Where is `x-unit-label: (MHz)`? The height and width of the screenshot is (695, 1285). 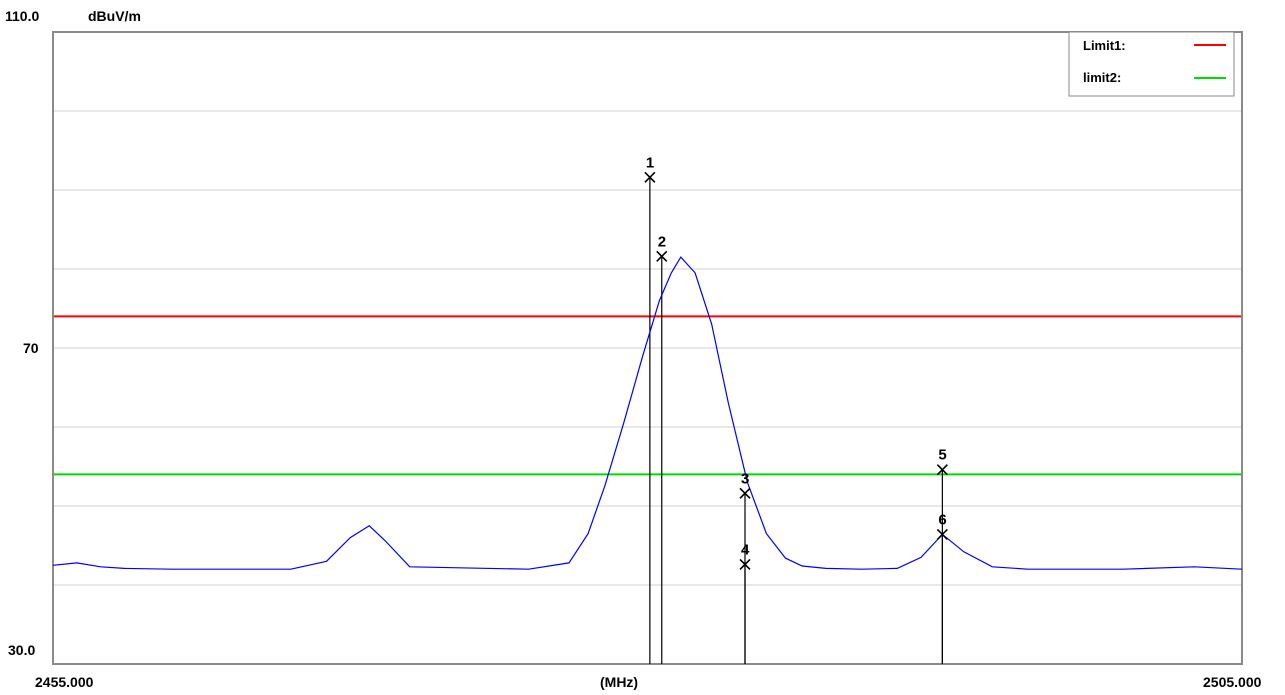
x-unit-label: (MHz) is located at coordinates (619, 682).